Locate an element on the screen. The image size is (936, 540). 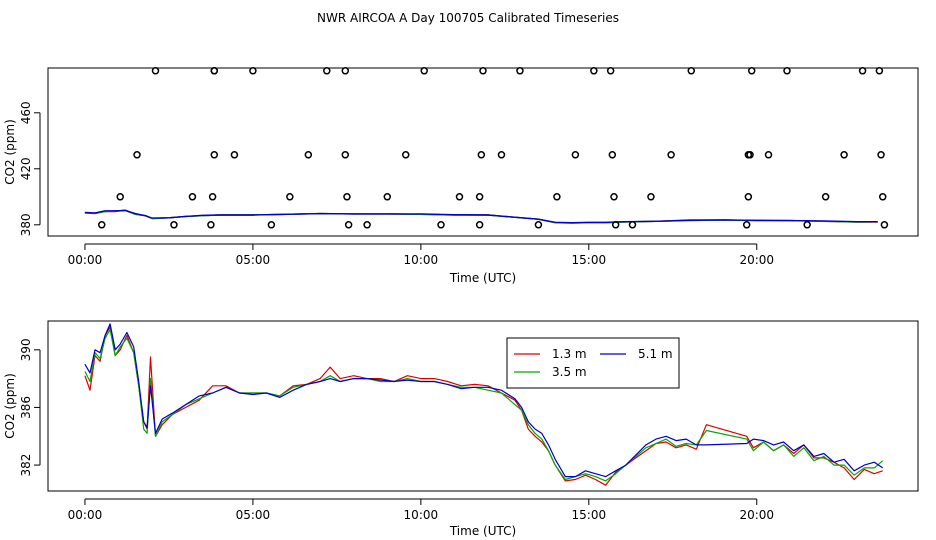
legend-box is located at coordinates (593, 363).